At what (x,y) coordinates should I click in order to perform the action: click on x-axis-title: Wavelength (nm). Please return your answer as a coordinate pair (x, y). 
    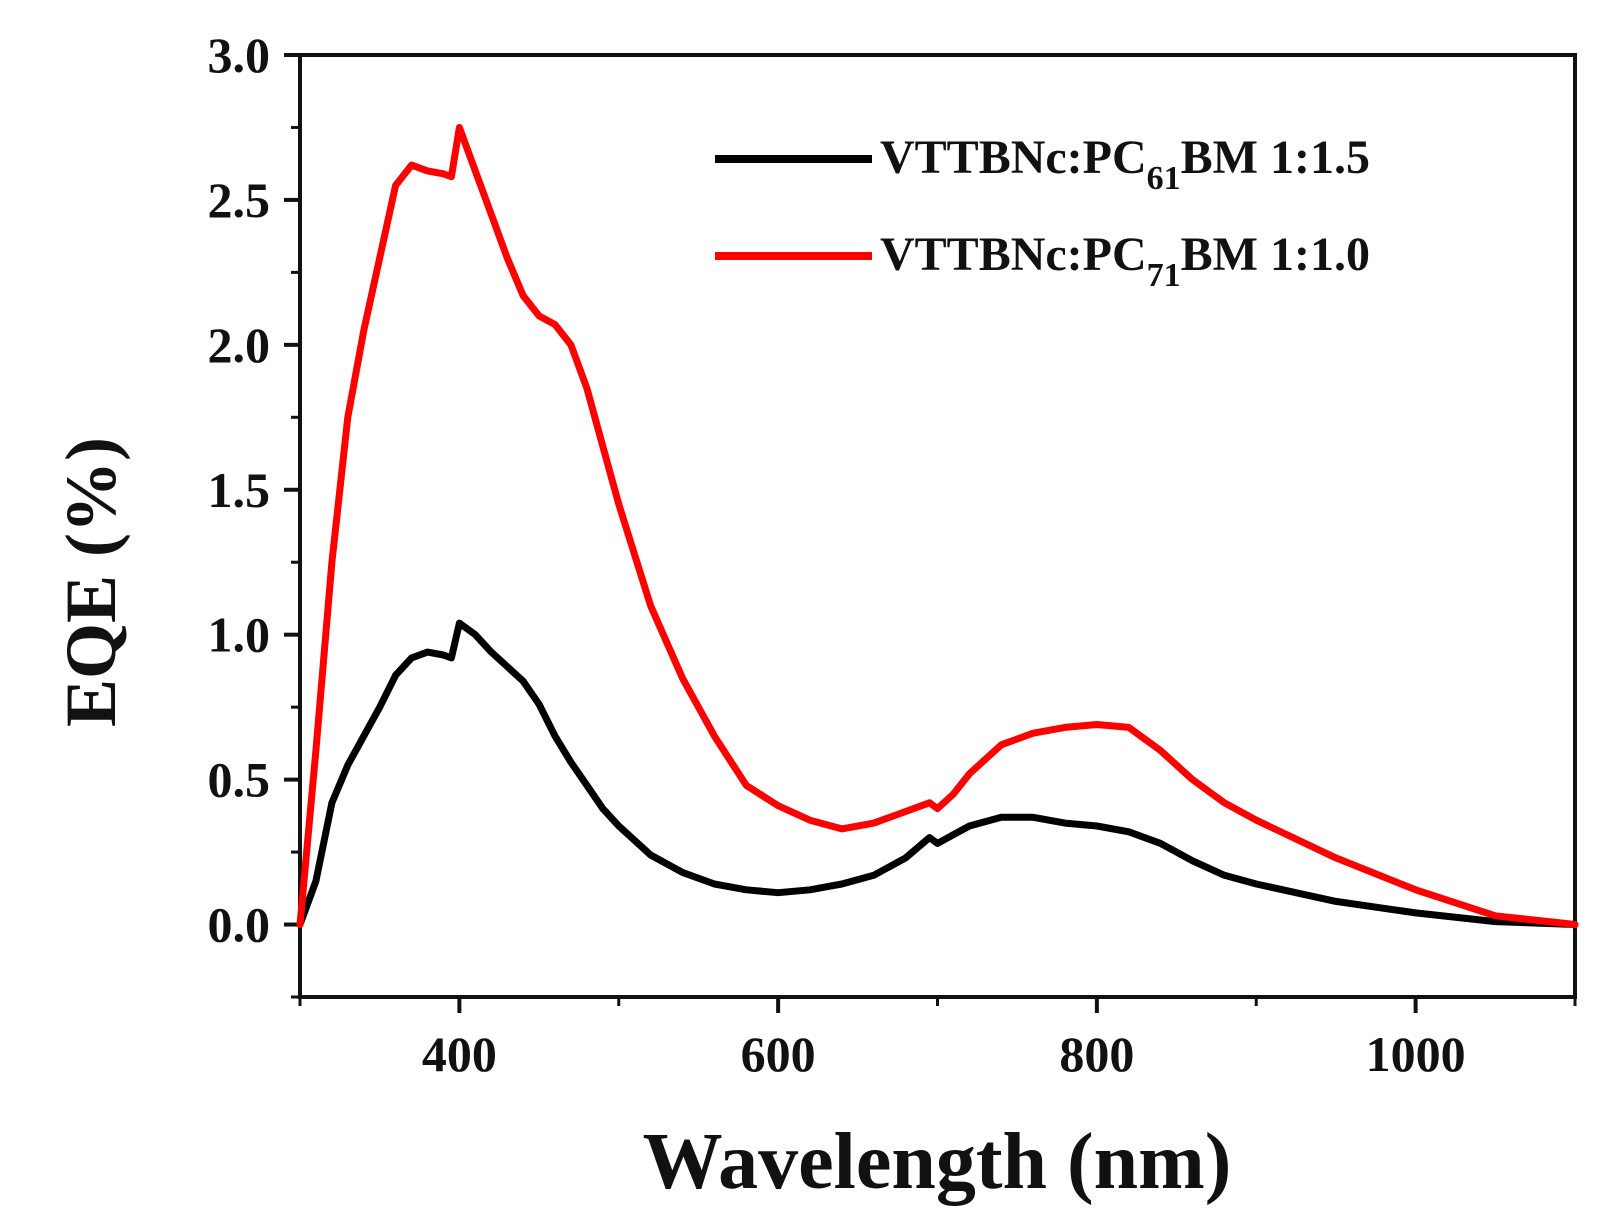
    Looking at the image, I should click on (937, 1162).